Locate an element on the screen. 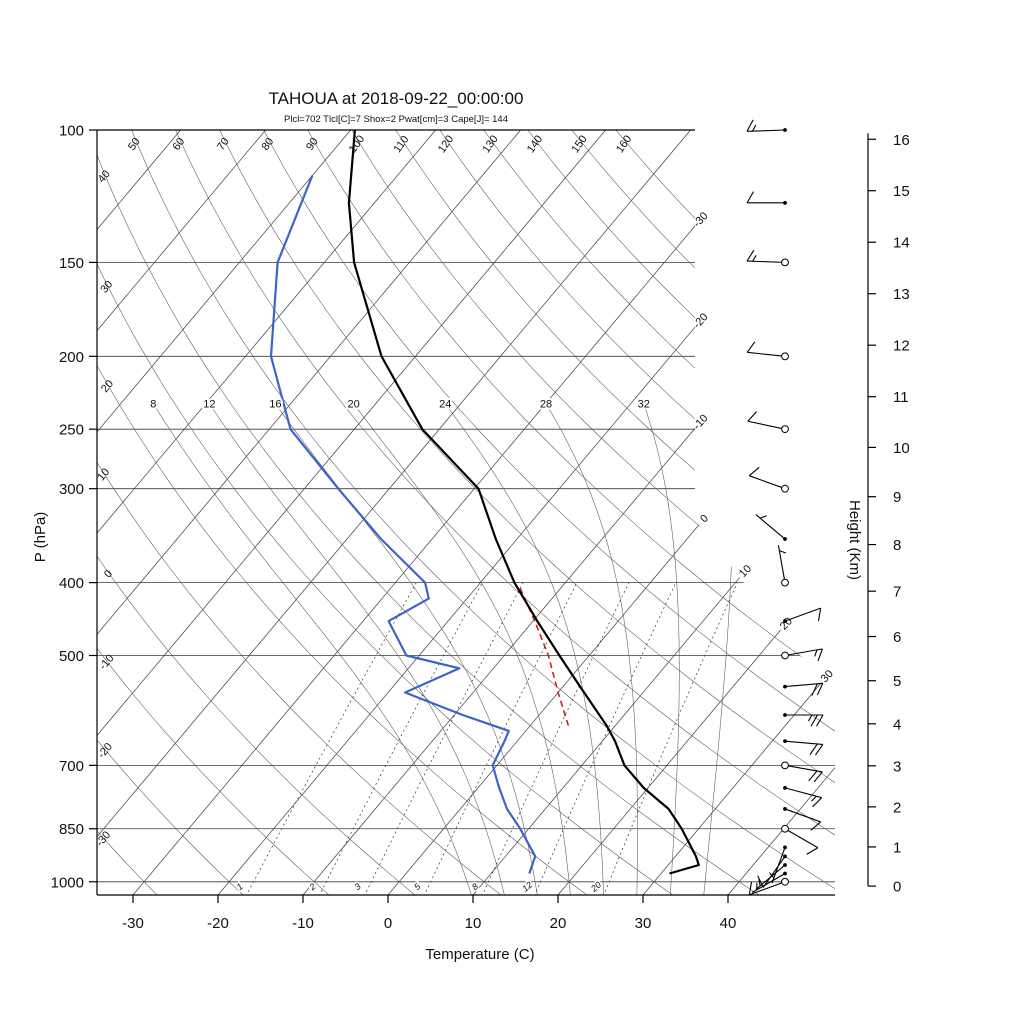 Image resolution: width=1024 pixels, height=1029 pixels. height-tick-label: 9 is located at coordinates (897, 497).